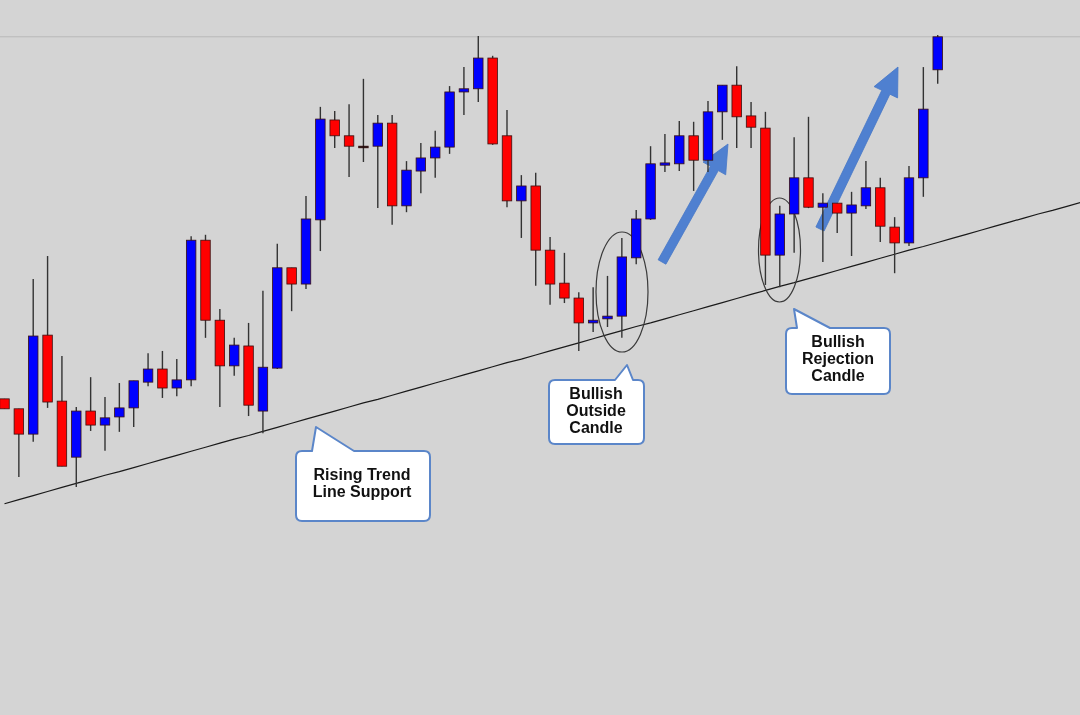 The image size is (1080, 715). I want to click on annotation: Rising Trend Line Support, so click(362, 483).